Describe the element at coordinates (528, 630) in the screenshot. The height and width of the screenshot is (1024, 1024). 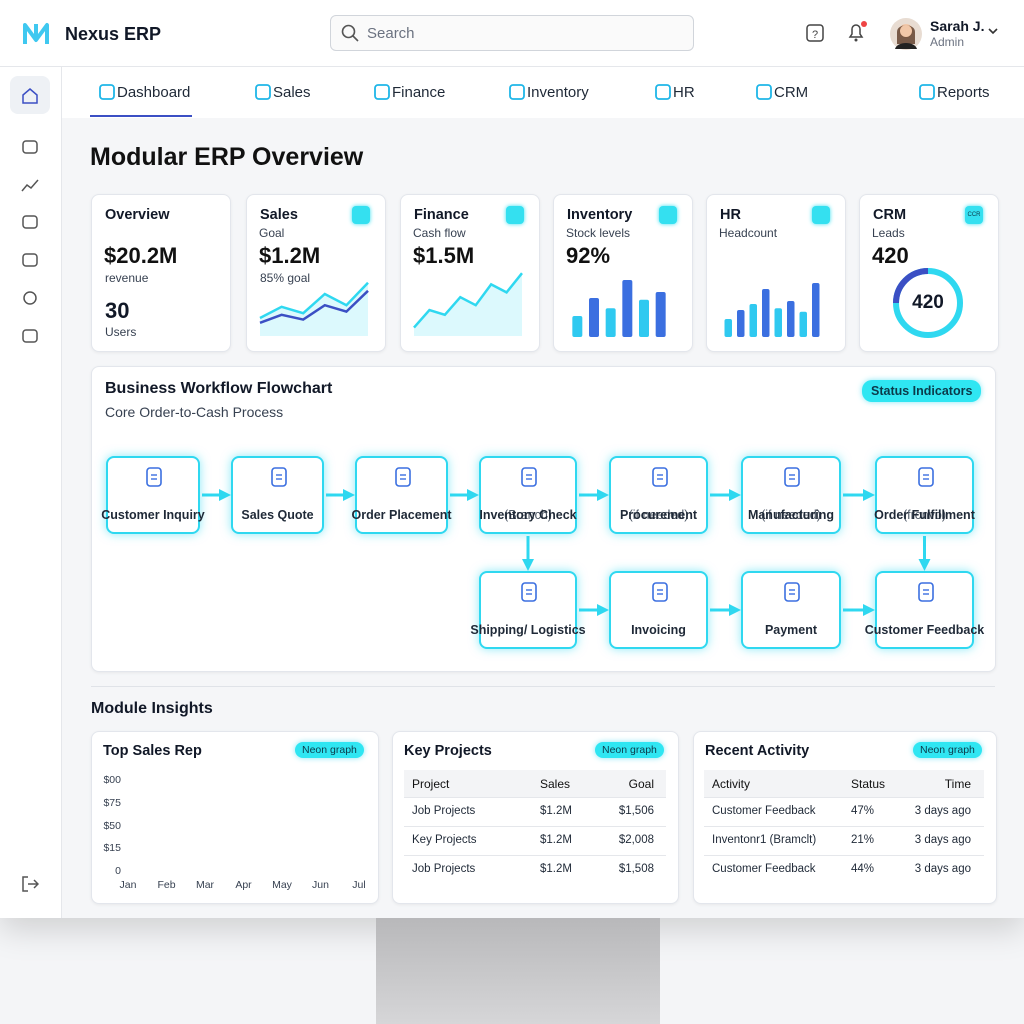
I see `node-label: Shipping/ Logistics` at that location.